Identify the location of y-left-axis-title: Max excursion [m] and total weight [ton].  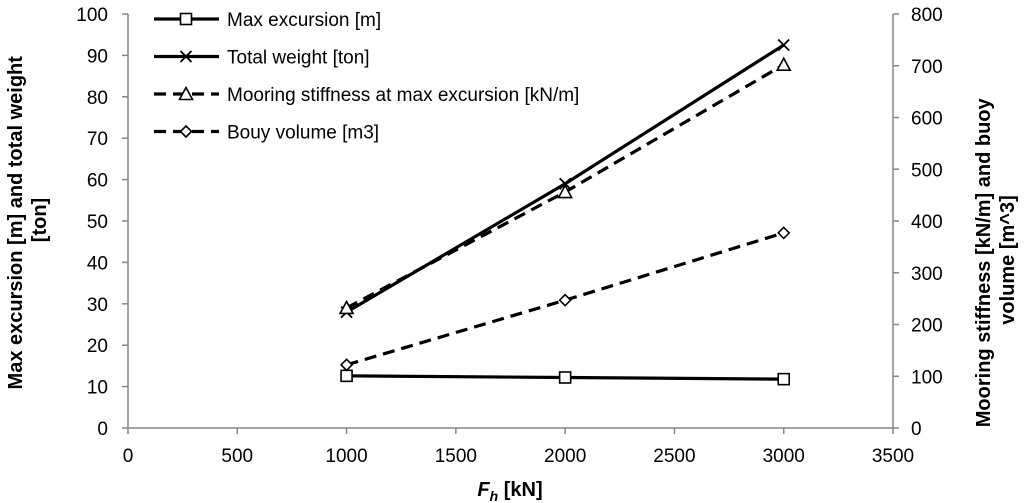
(28, 220).